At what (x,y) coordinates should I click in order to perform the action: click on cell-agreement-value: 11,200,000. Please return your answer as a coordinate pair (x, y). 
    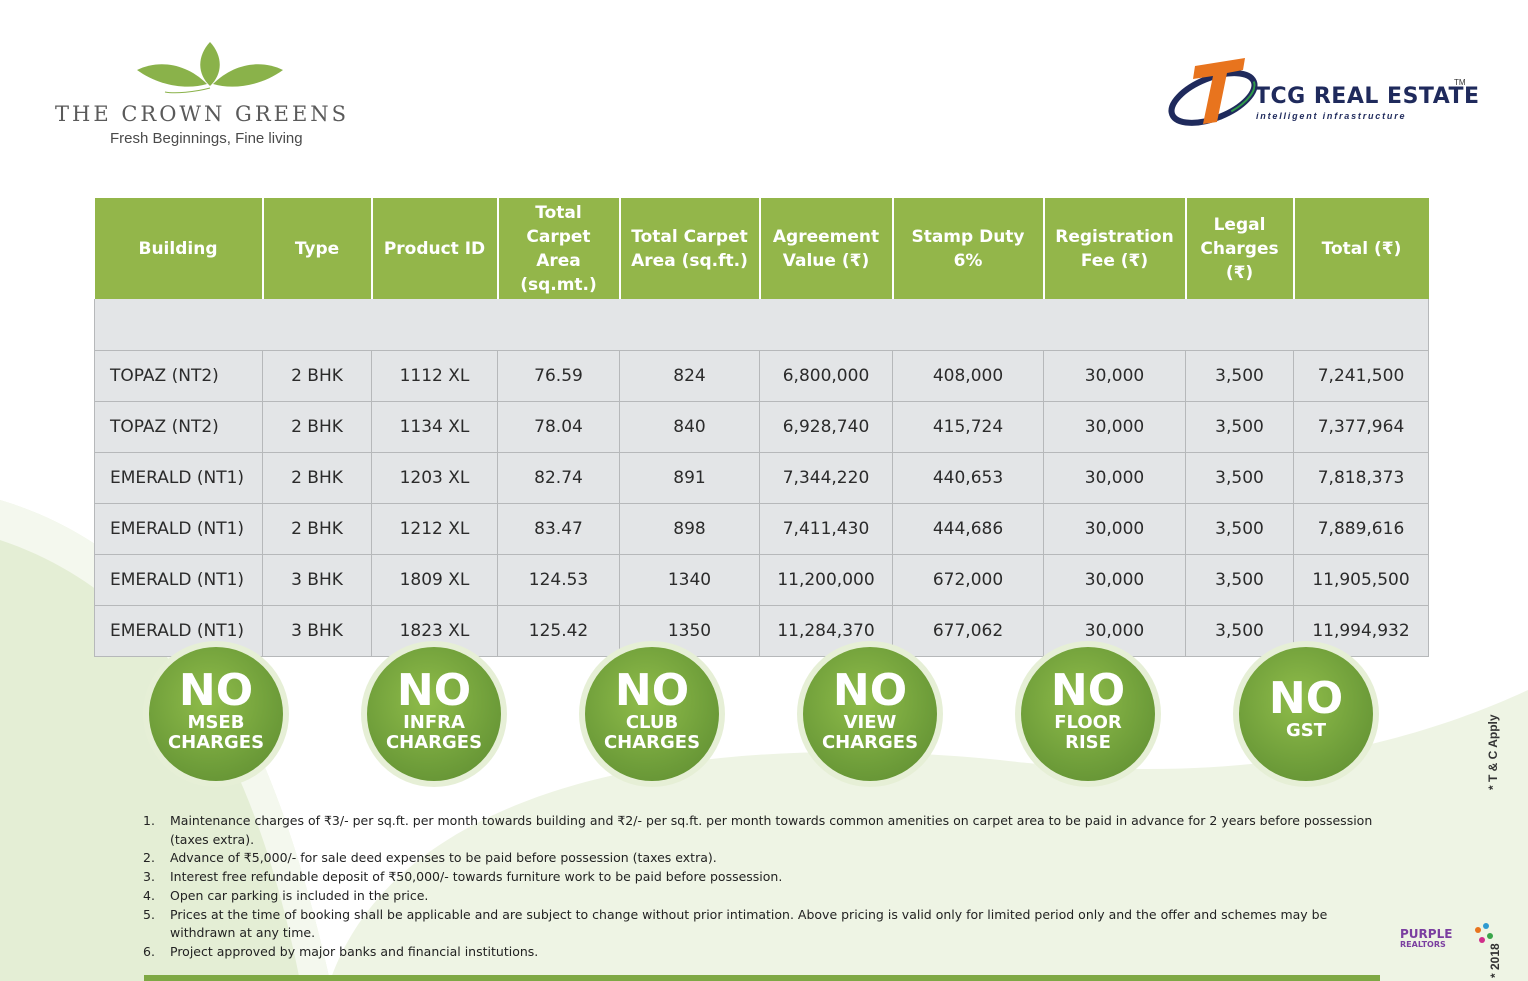
    Looking at the image, I should click on (826, 580).